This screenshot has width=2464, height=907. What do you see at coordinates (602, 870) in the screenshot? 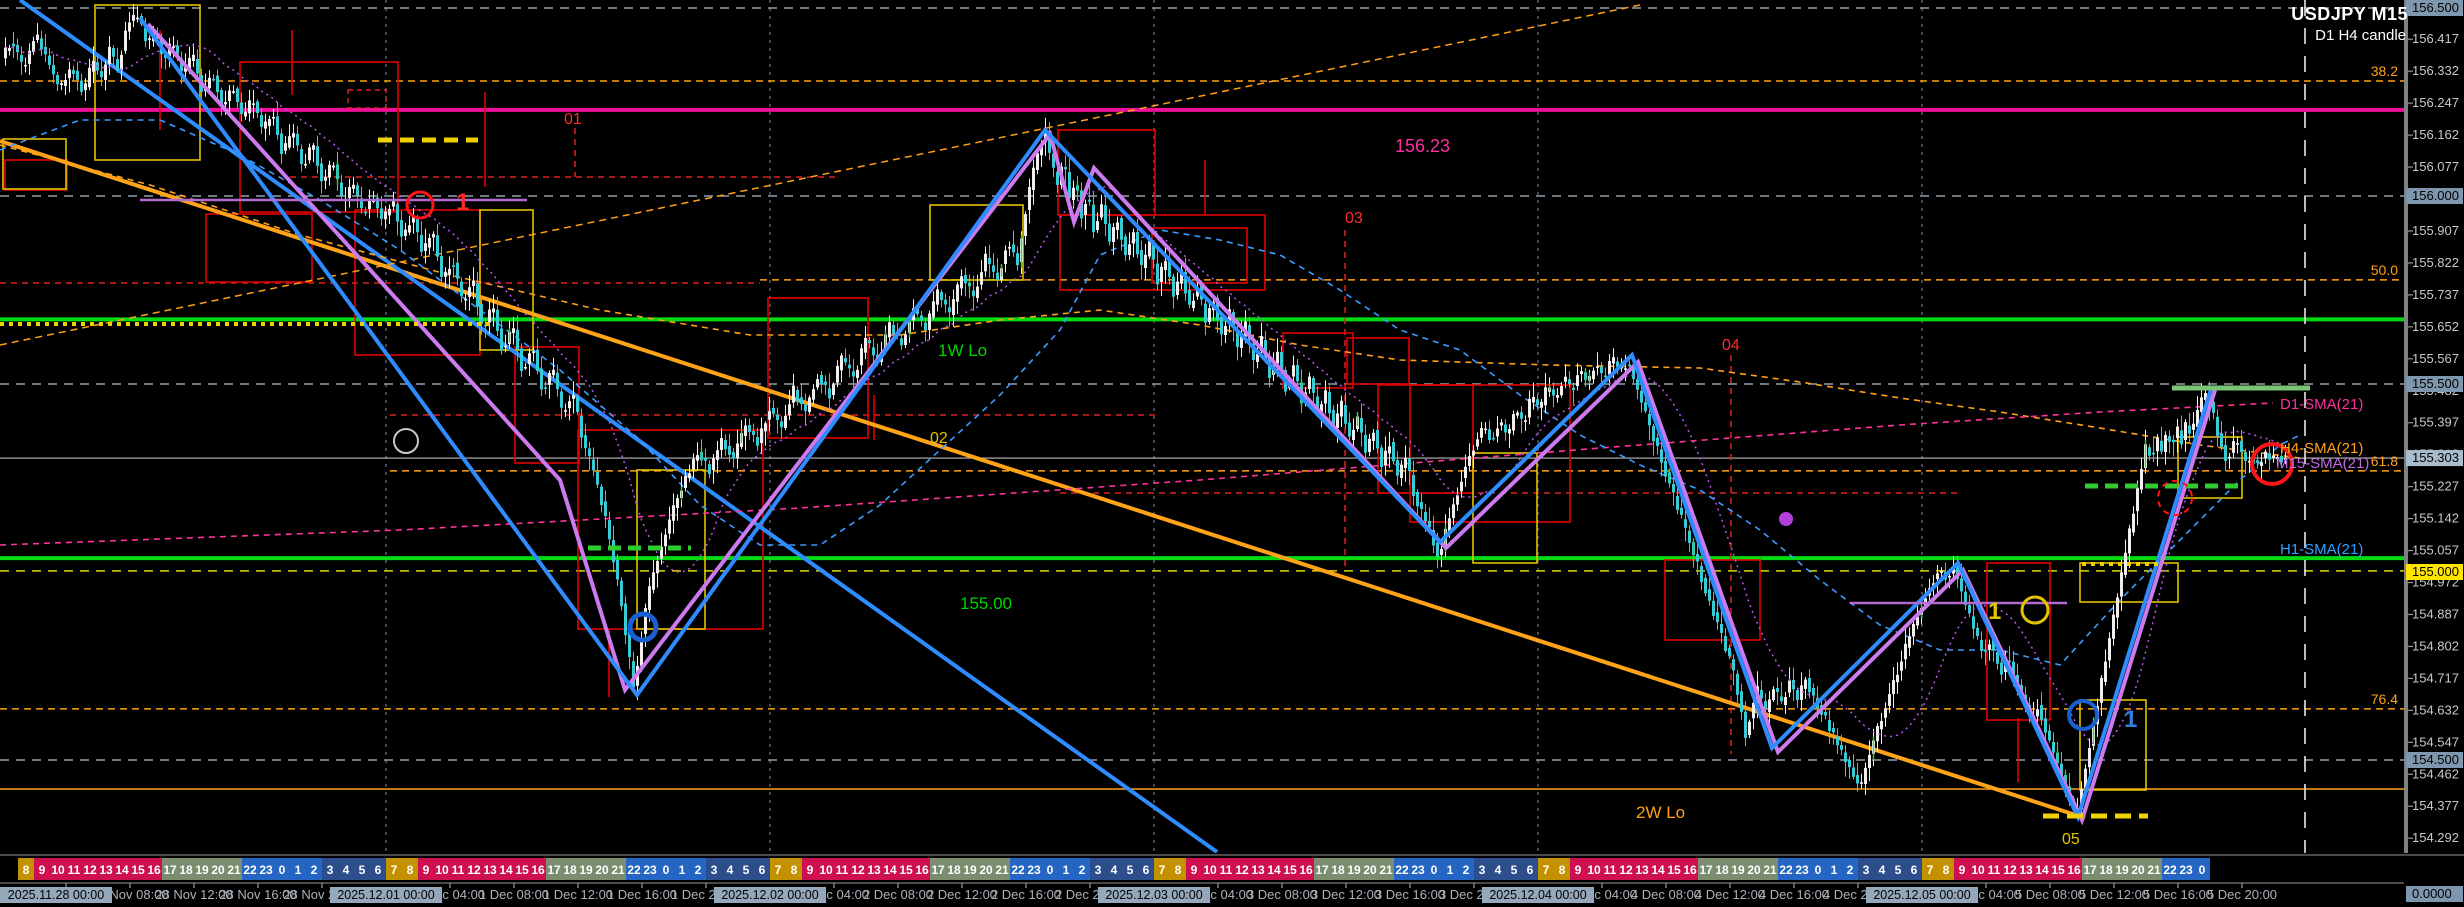
I see `svg-text: 20` at bounding box center [602, 870].